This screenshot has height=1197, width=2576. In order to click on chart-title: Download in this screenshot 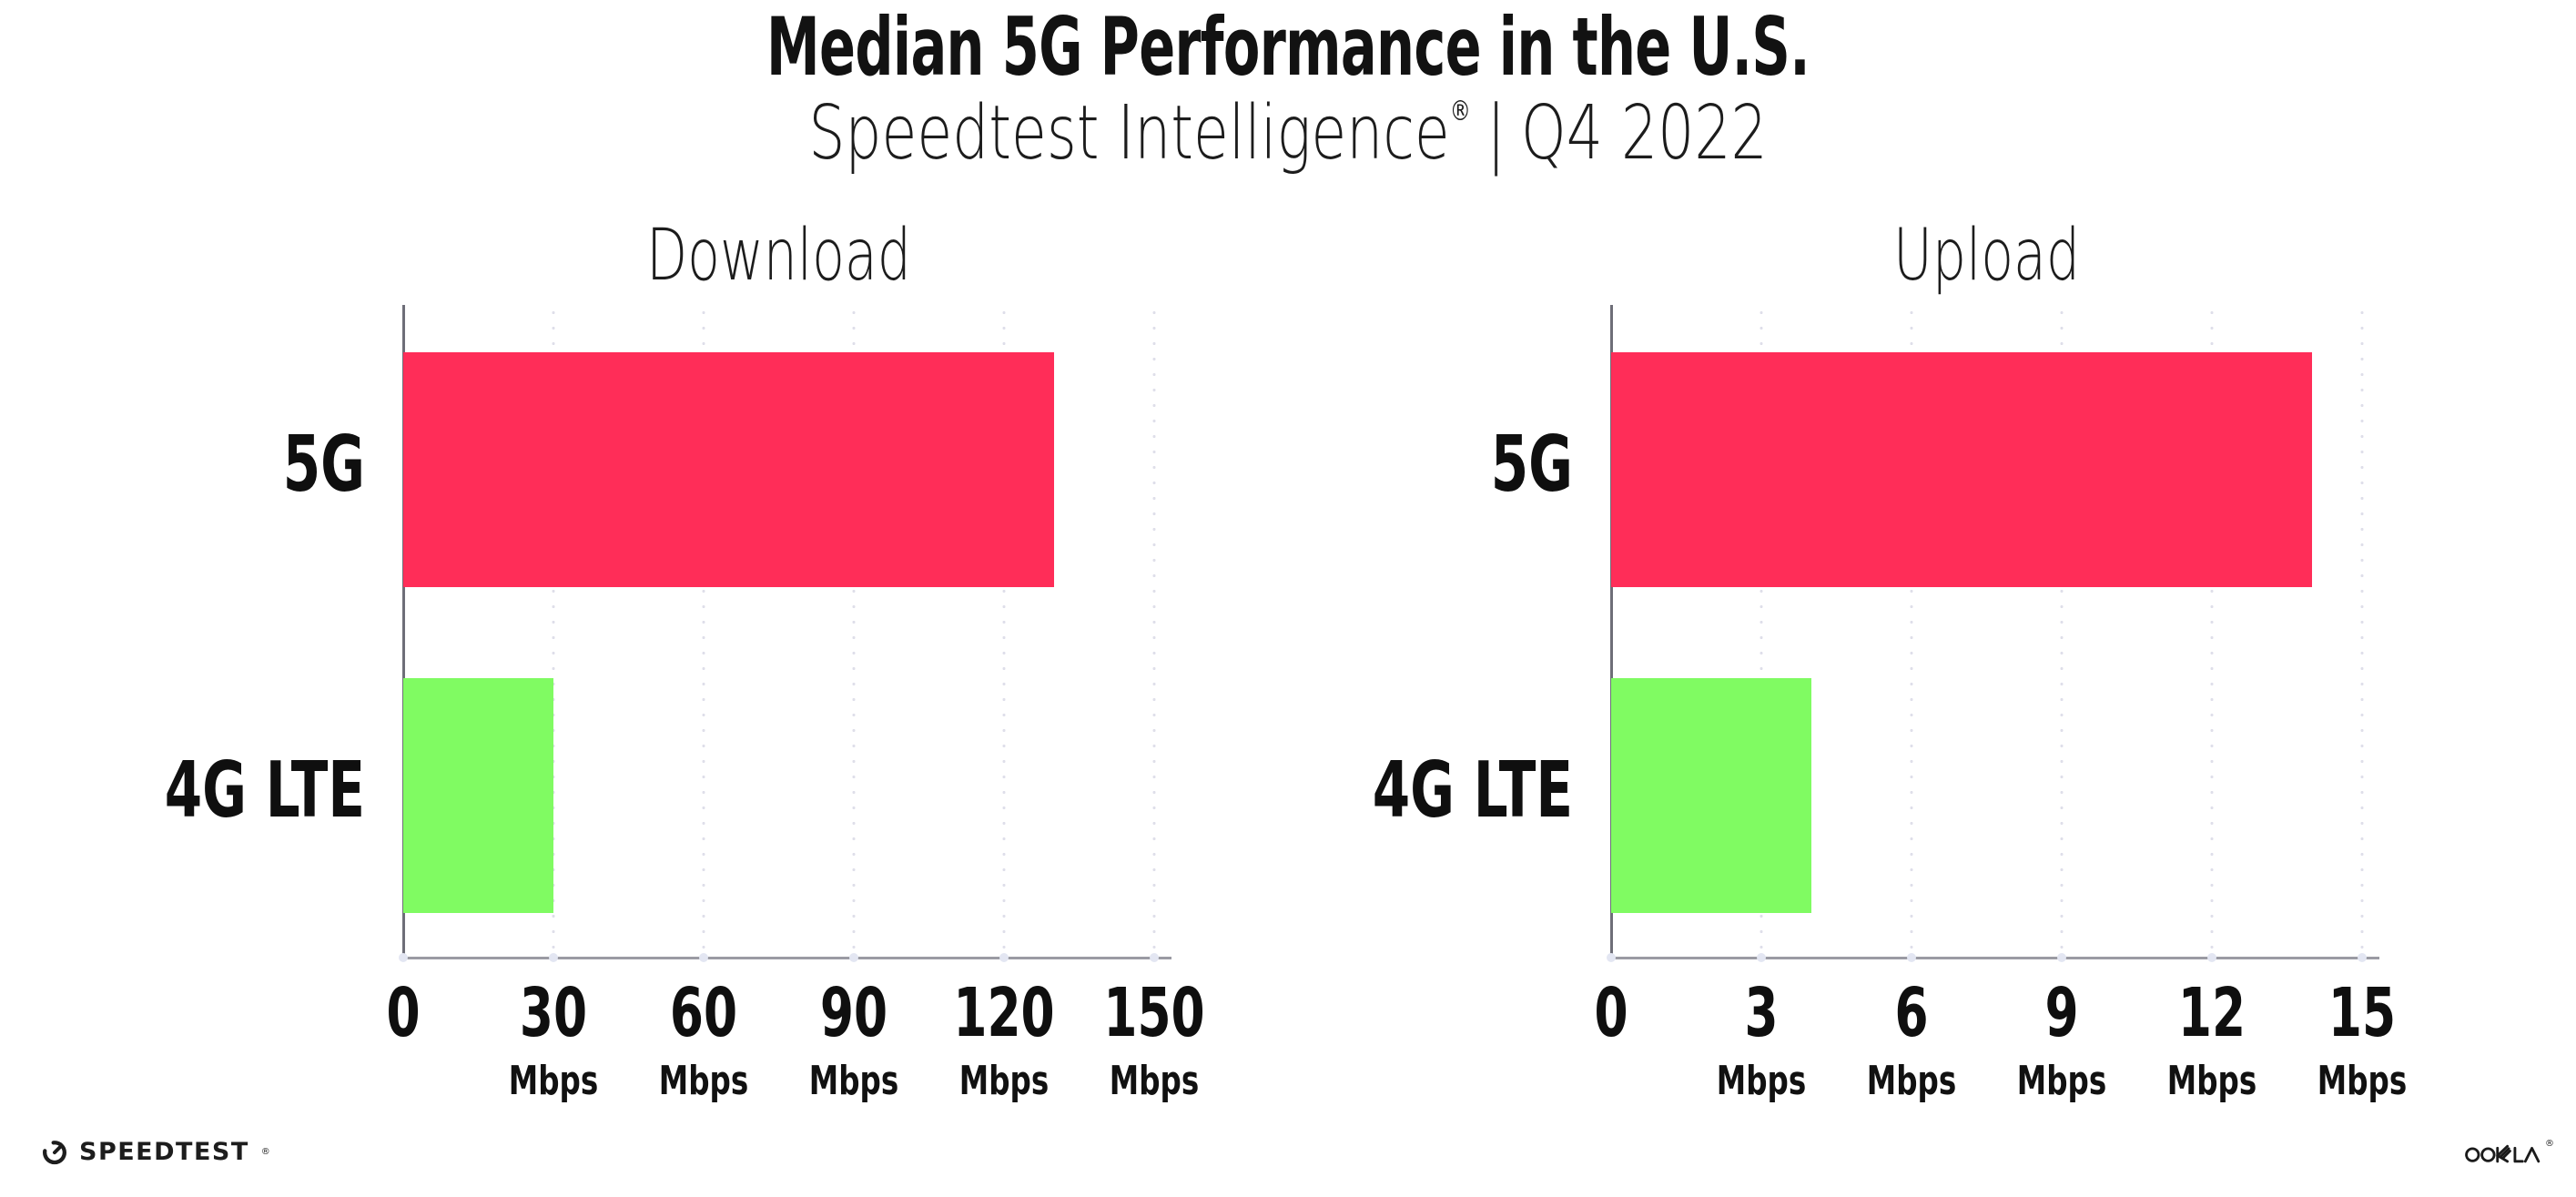, I will do `click(778, 256)`.